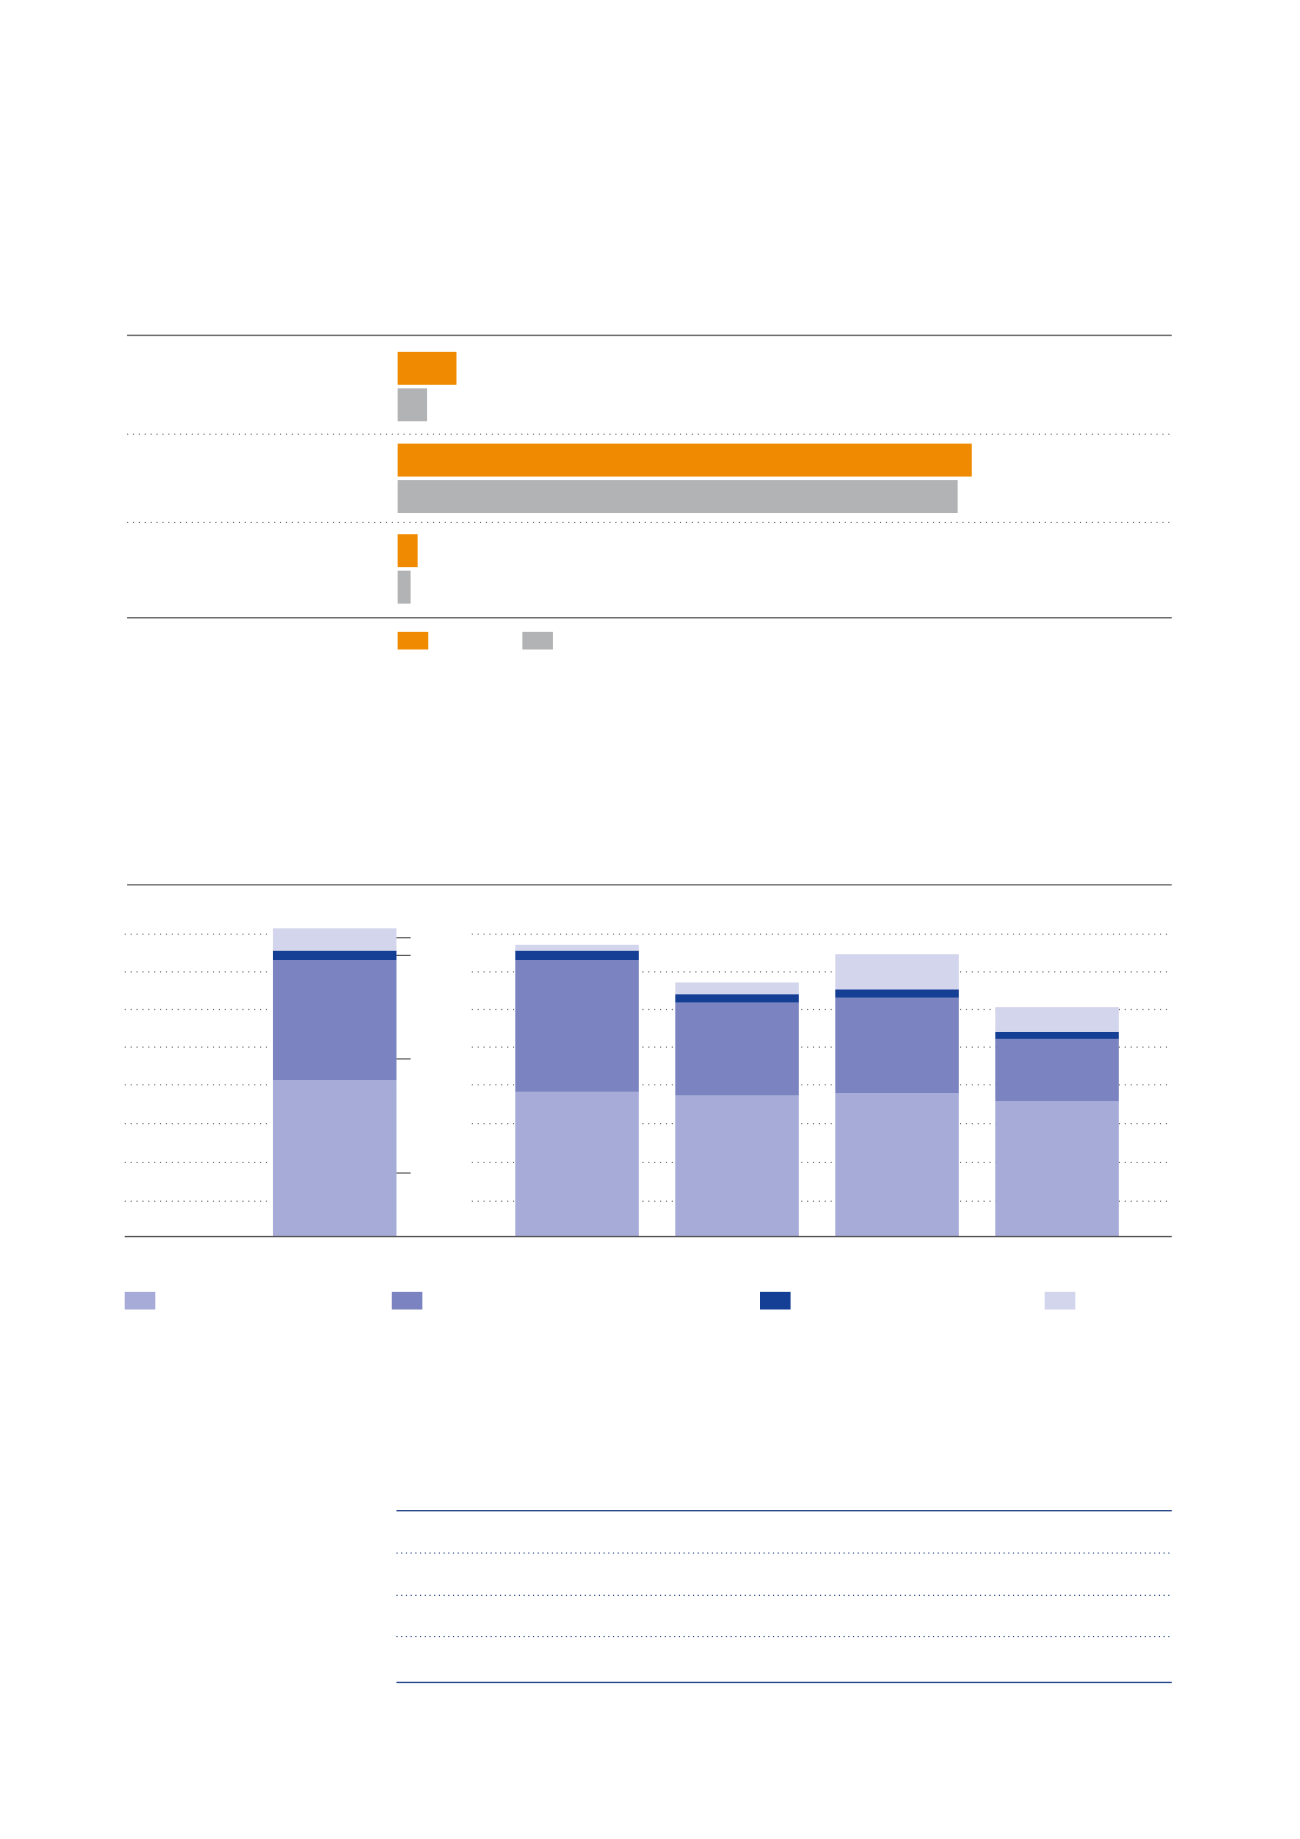 This screenshot has height=1839, width=1300. I want to click on axis-break-ticks, so click(403, 1055).